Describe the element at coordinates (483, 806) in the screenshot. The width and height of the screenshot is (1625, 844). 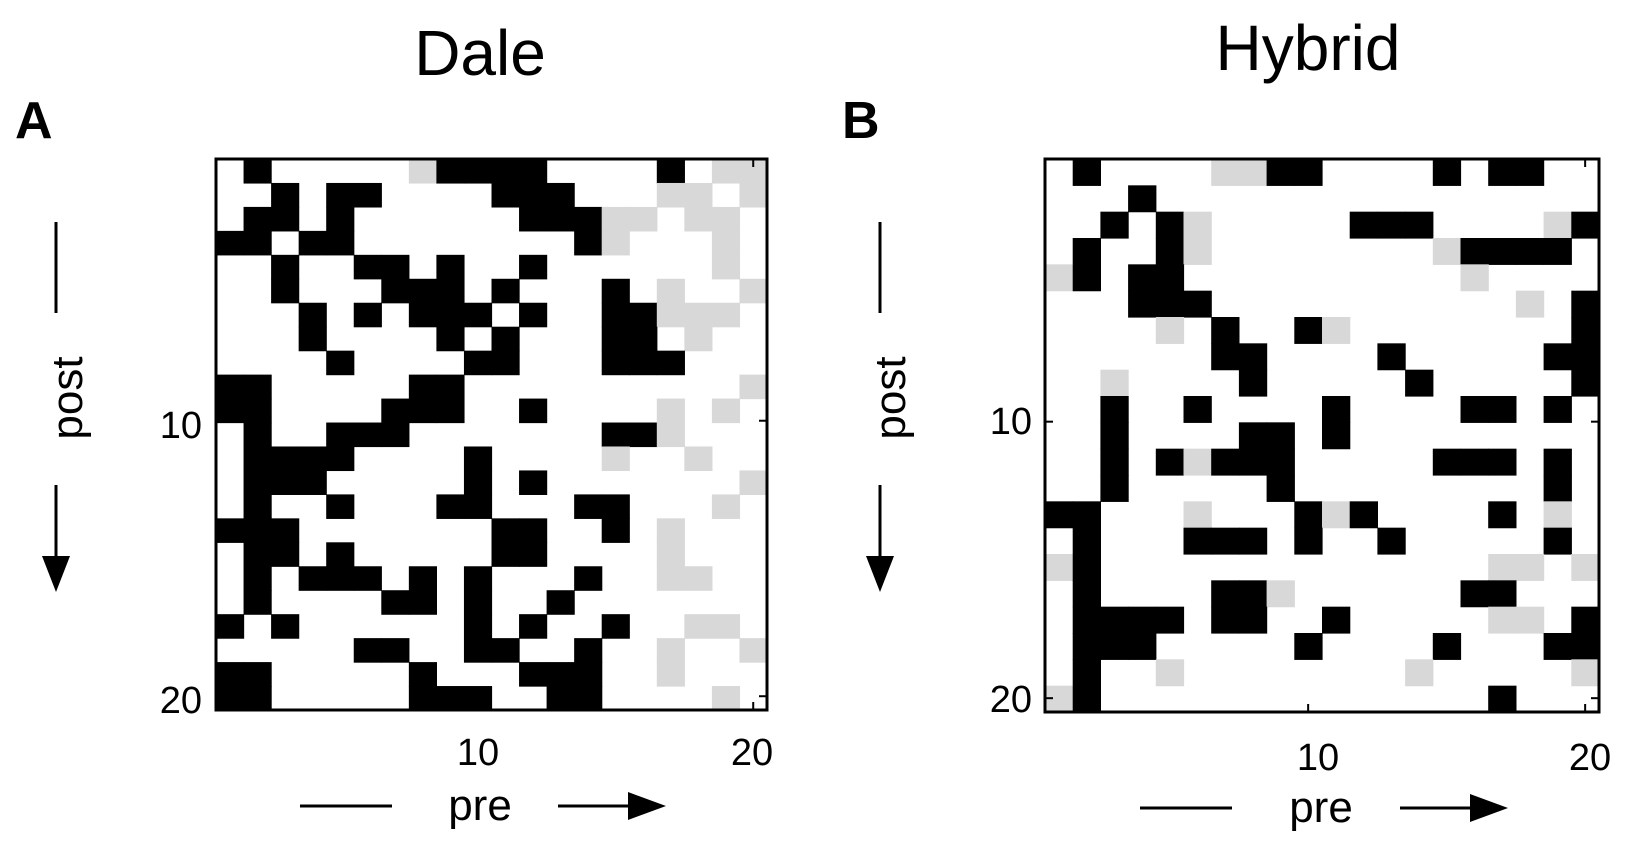
I see `panel-a-x-arrow` at that location.